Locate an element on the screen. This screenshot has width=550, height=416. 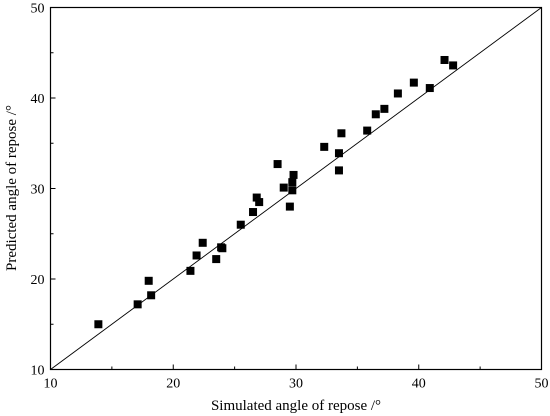
x-tick-label: 10 is located at coordinates (51, 384).